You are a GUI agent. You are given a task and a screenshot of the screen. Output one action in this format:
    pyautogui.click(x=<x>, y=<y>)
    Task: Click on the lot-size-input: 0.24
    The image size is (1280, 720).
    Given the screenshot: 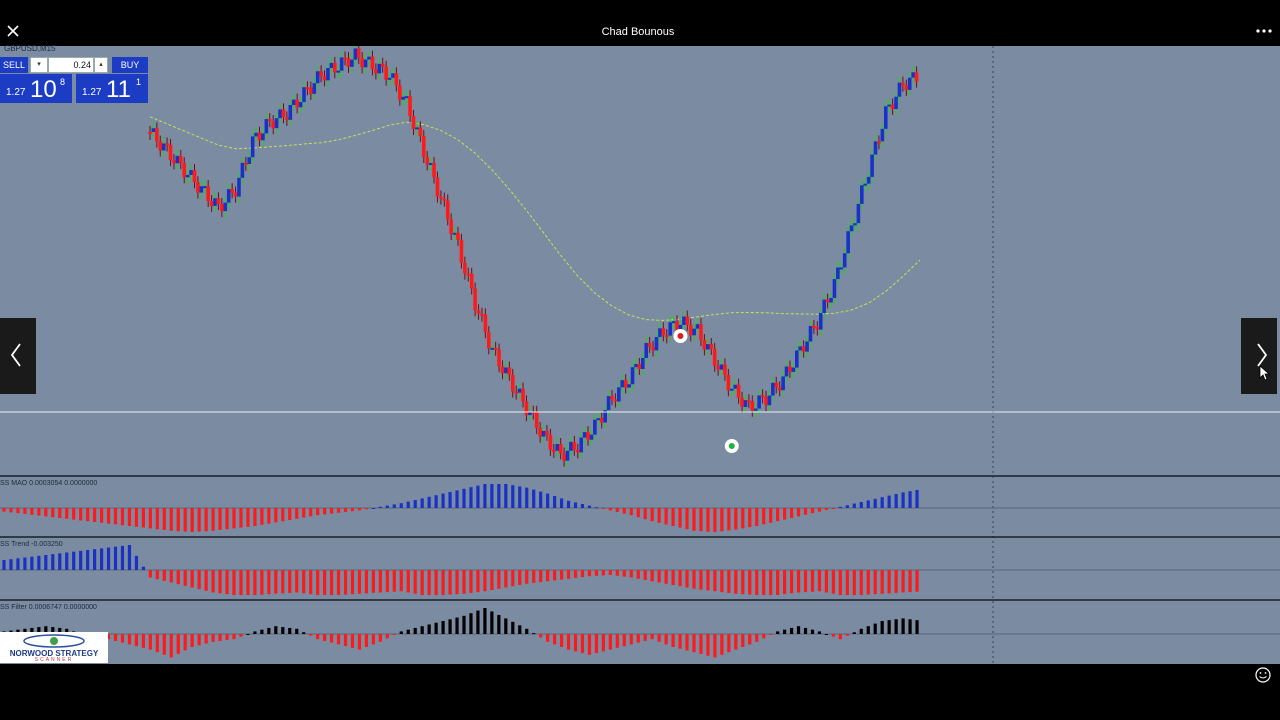 What is the action you would take?
    pyautogui.click(x=71, y=65)
    